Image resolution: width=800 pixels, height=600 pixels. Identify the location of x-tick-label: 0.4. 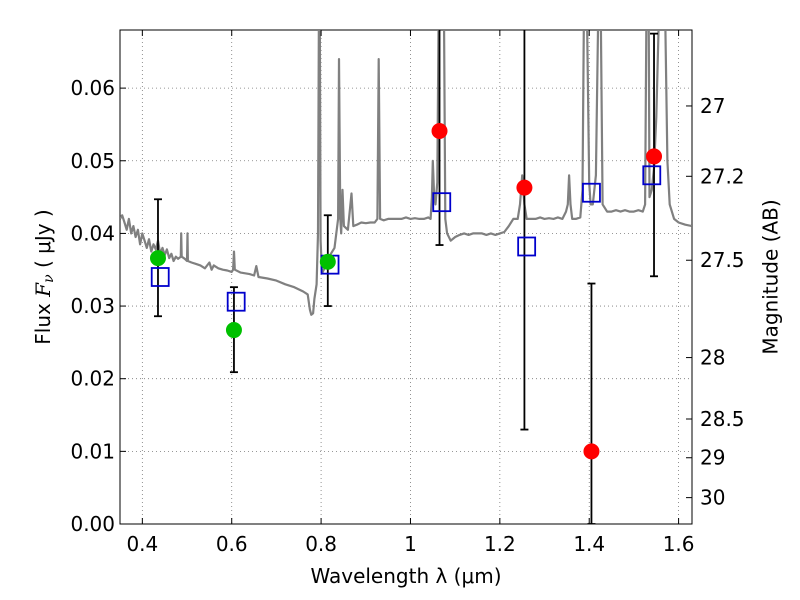
(142, 544).